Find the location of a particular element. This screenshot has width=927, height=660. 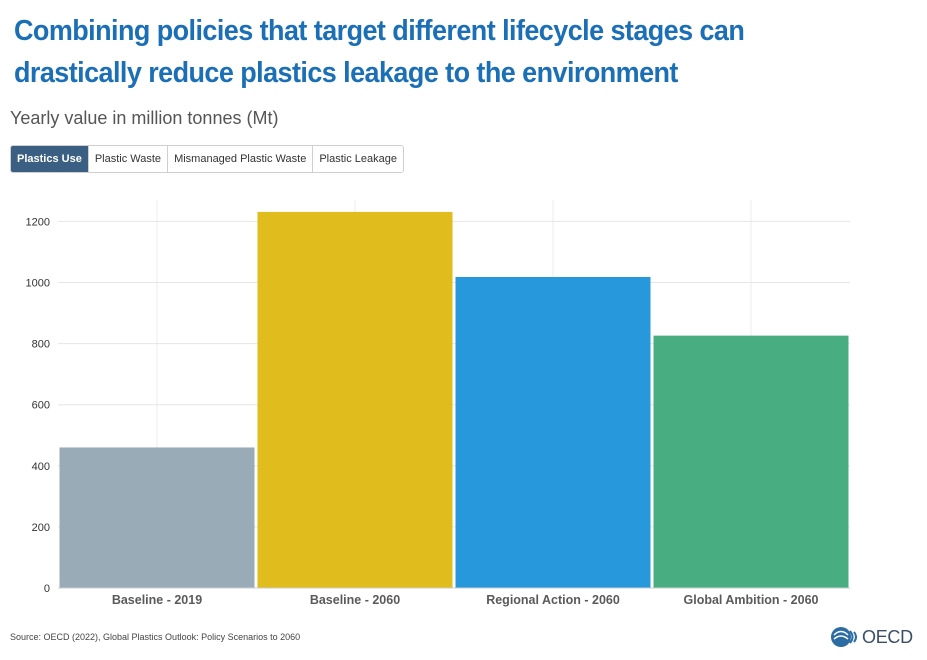

tab-plastic-leakage: Plastic Leakage is located at coordinates (358, 159).